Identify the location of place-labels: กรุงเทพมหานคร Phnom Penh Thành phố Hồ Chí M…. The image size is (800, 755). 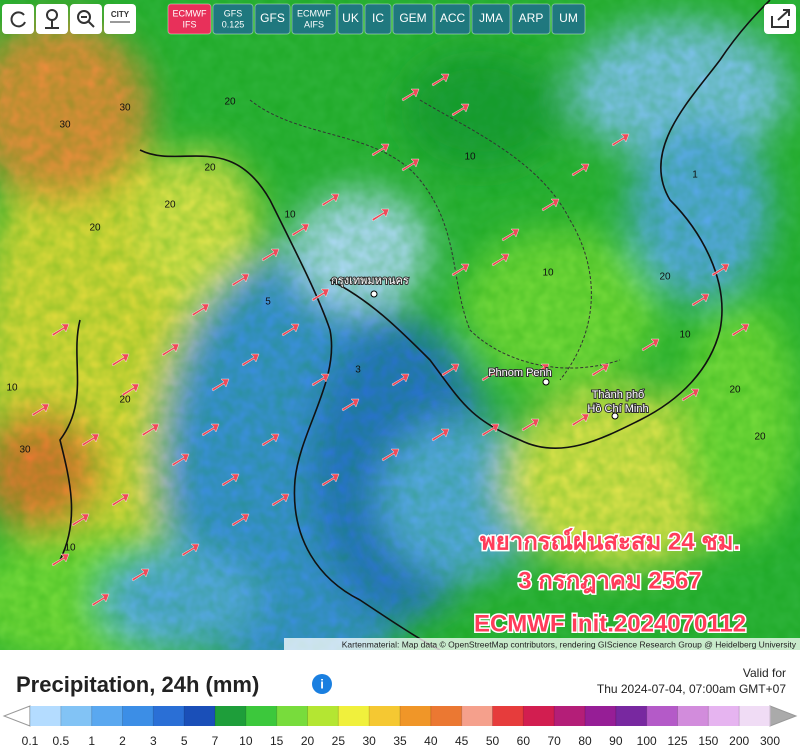
(490, 347).